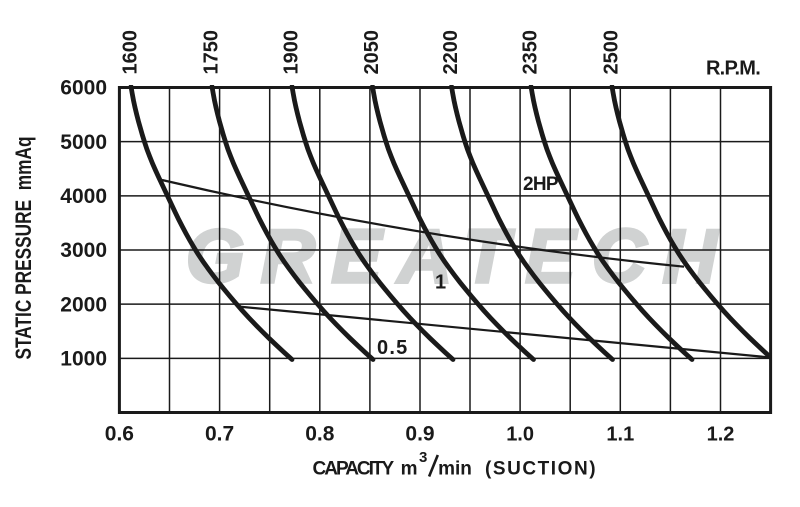 This screenshot has height=507, width=800. Describe the element at coordinates (733, 69) in the screenshot. I see `svg-text: R.P.M.` at that location.